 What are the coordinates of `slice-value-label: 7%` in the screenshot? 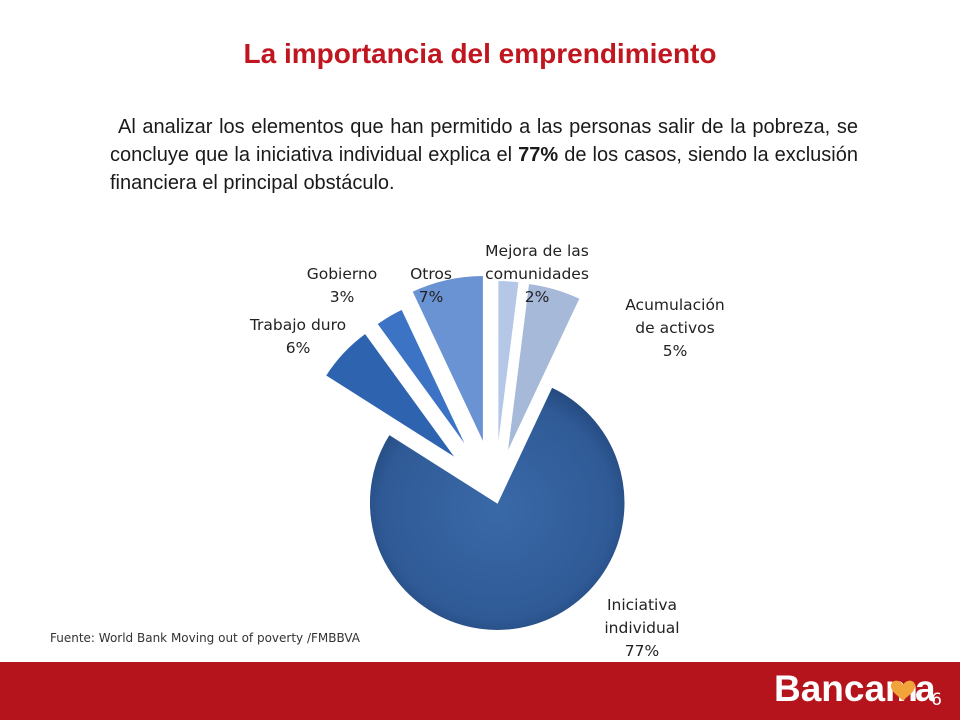 It's located at (431, 297).